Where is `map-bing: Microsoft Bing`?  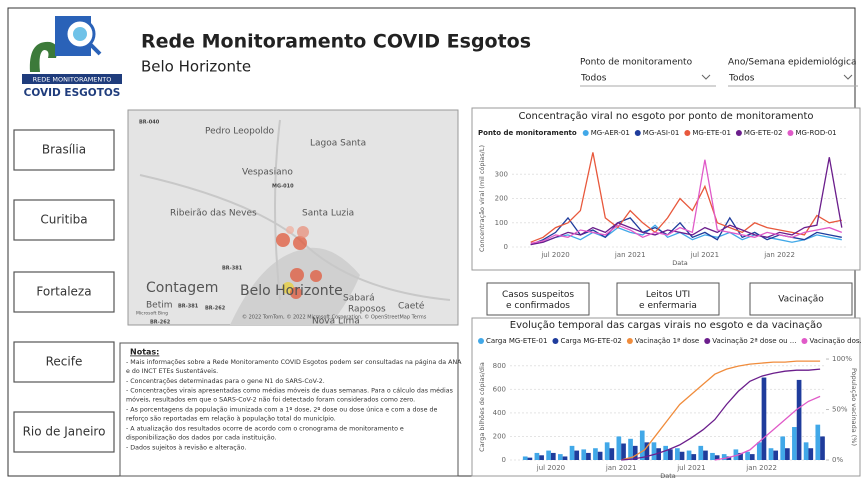
map-bing: Microsoft Bing is located at coordinates (152, 314).